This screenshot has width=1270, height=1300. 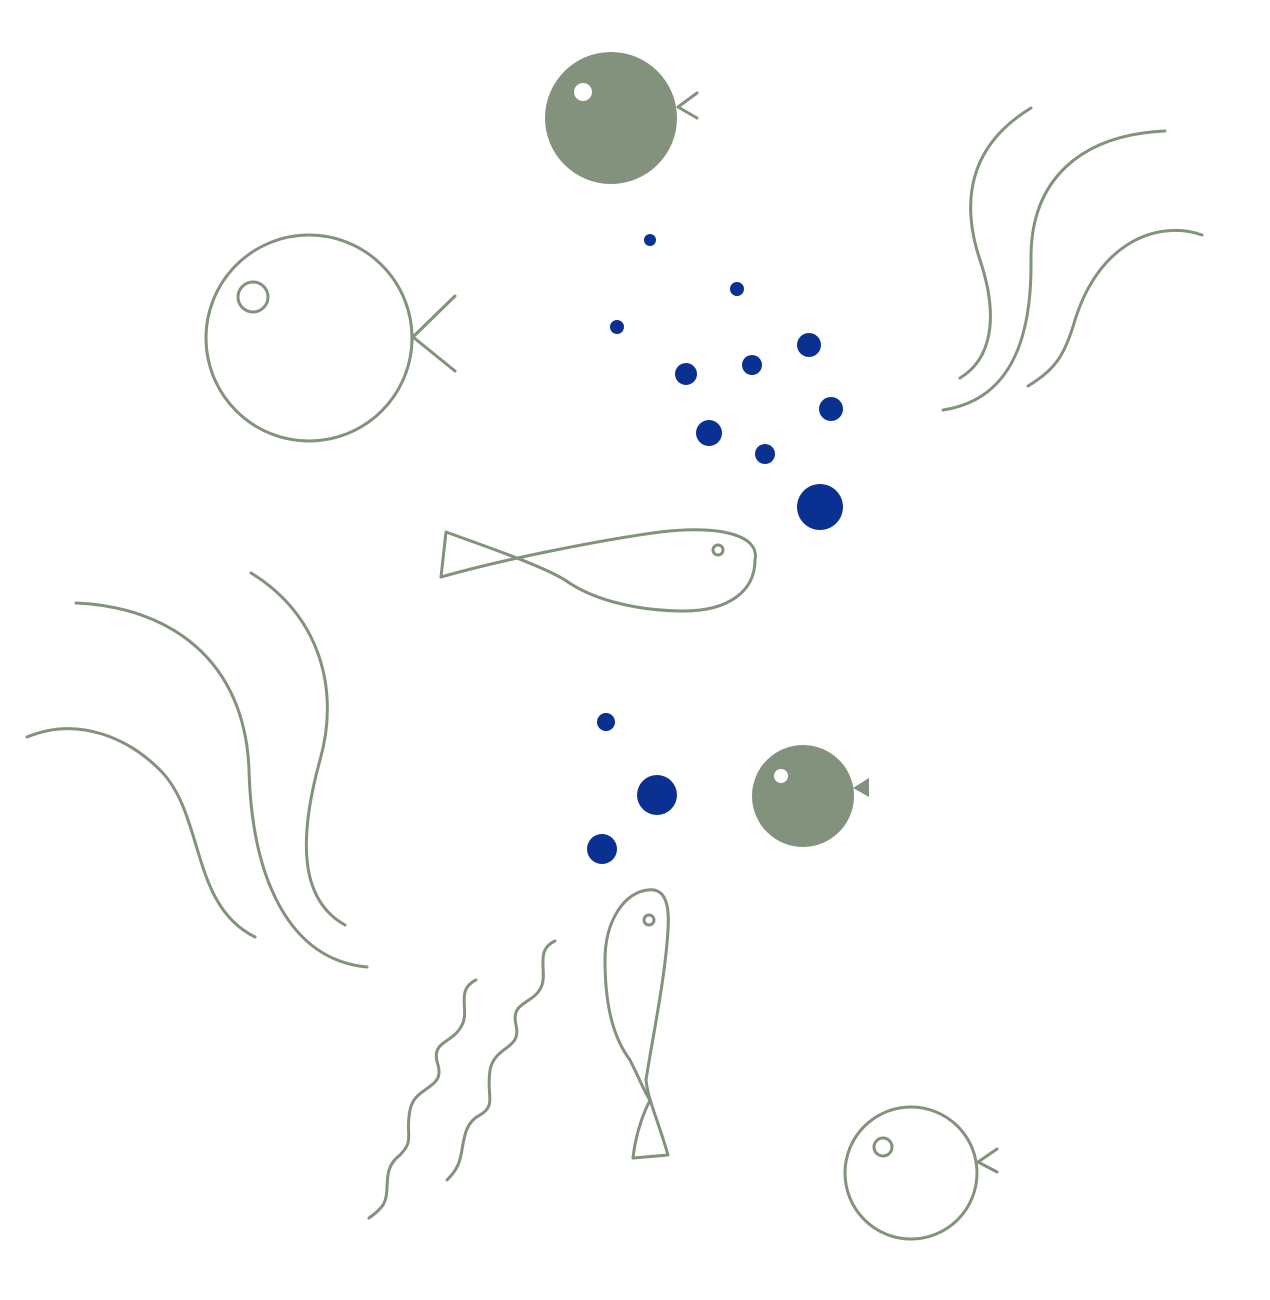 I want to click on round-fish-outline-small, so click(x=921, y=1173).